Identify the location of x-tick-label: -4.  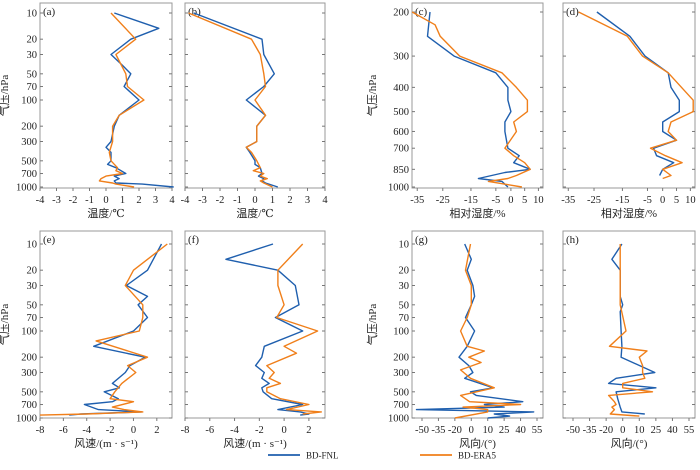
(185, 200).